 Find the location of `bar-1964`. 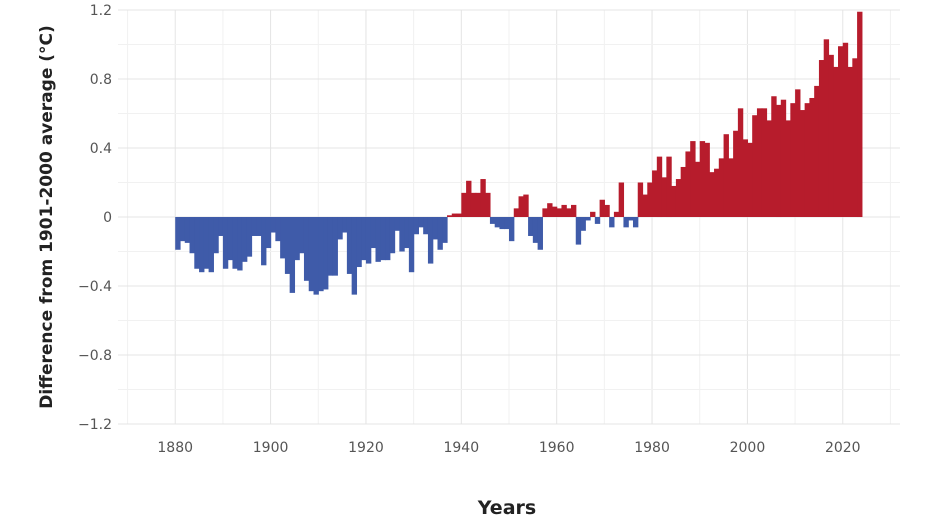

bar-1964 is located at coordinates (578, 231).